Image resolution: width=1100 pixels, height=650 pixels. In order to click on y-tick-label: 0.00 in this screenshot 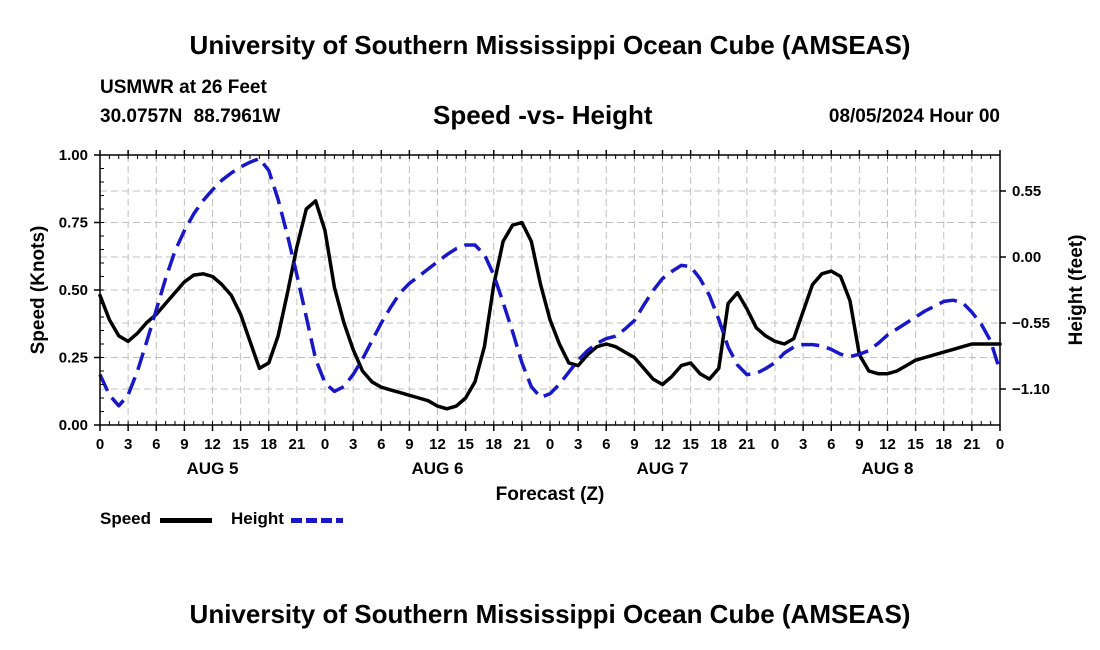, I will do `click(73, 425)`.